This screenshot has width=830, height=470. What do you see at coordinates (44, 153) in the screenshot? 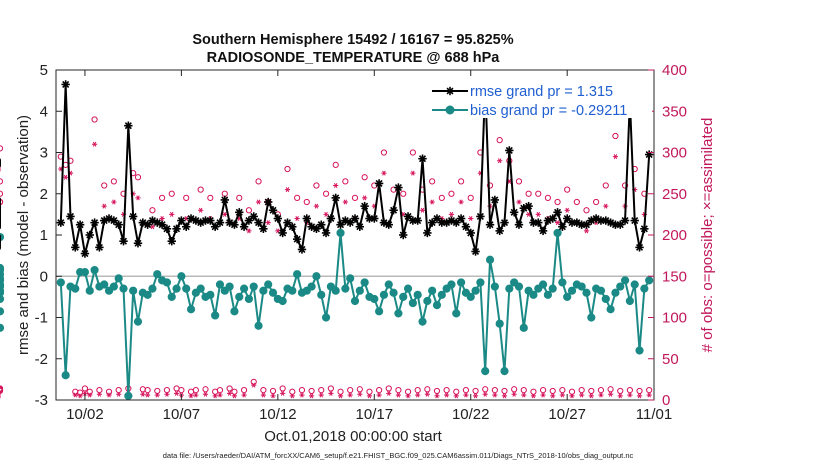
I see `y-tick-label: 3` at bounding box center [44, 153].